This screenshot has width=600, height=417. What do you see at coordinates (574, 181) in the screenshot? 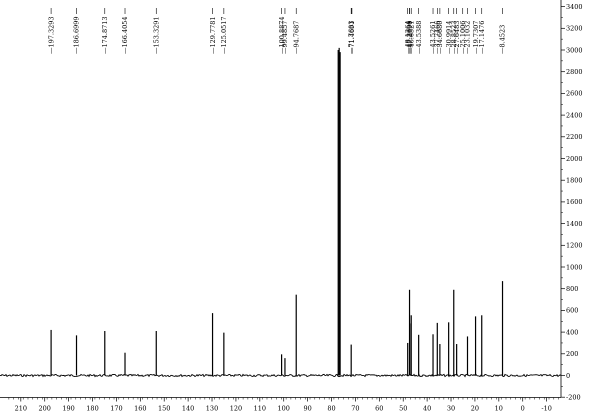
I see `y-tick-label: 1800` at bounding box center [574, 181].